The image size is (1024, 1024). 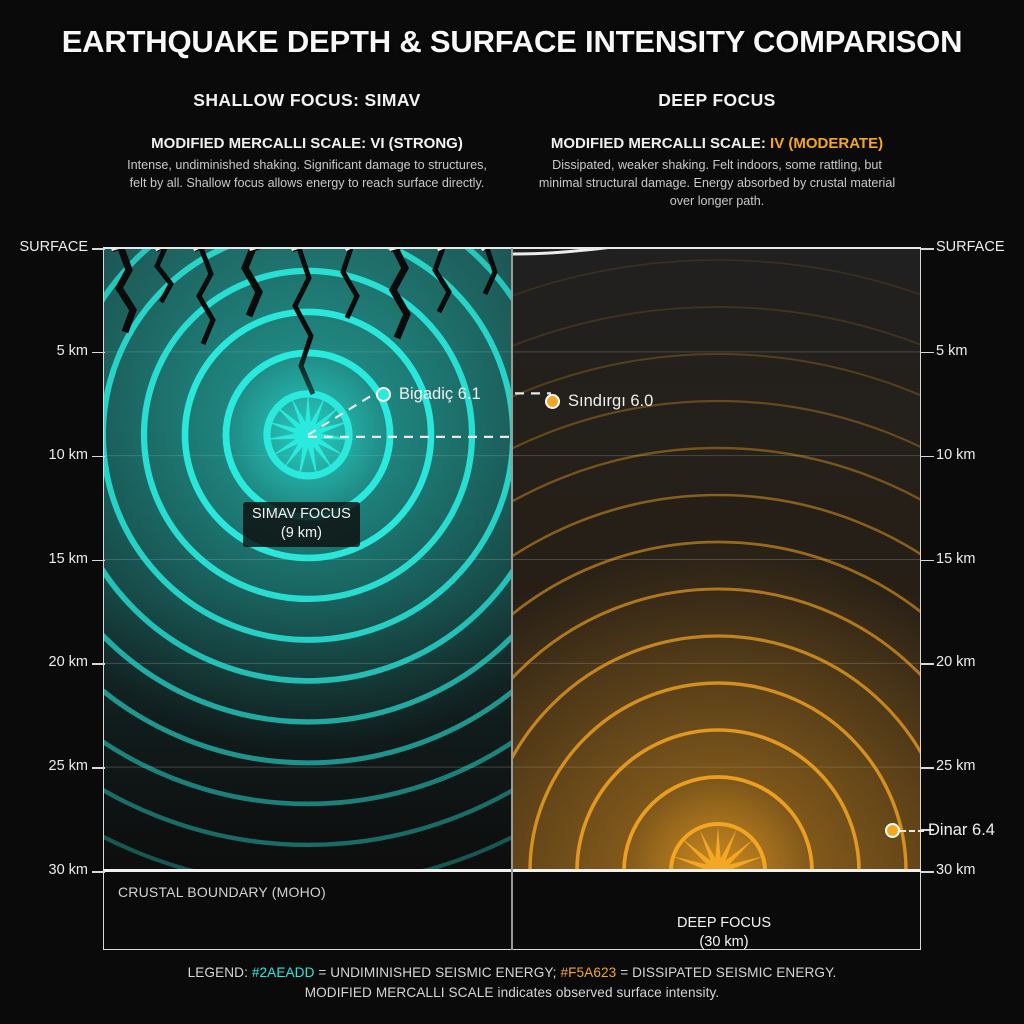 I want to click on simav-focus-name: SIMAV FOCUS, so click(x=301, y=514).